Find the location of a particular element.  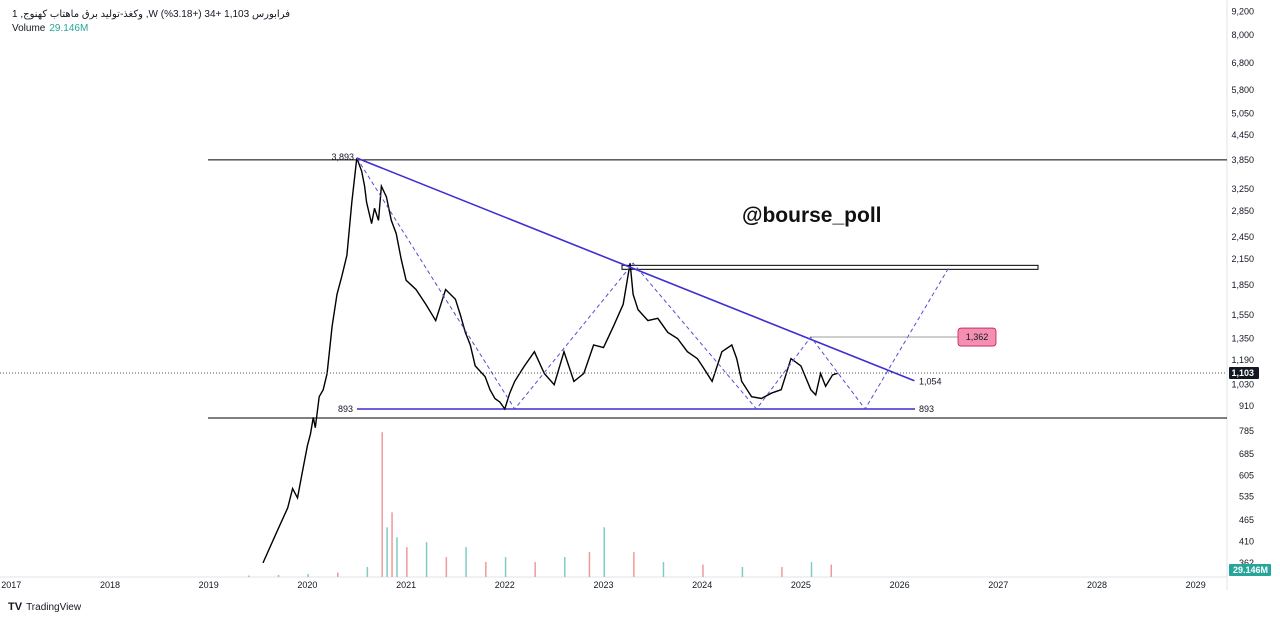

y-tick-label: 362 is located at coordinates (1246, 563).